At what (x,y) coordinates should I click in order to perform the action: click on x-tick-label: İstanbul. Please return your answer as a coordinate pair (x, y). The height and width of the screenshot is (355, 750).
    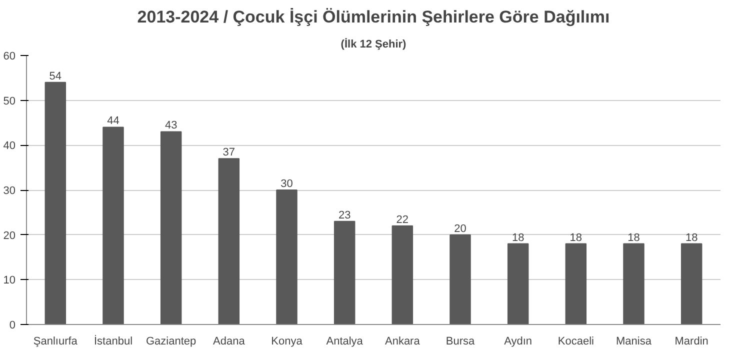
    Looking at the image, I should click on (113, 341).